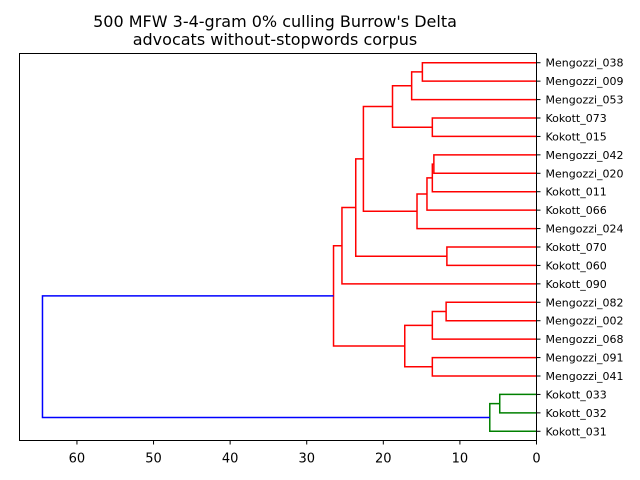  Describe the element at coordinates (585, 321) in the screenshot. I see `leaf-label: Mengozzi_002` at that location.